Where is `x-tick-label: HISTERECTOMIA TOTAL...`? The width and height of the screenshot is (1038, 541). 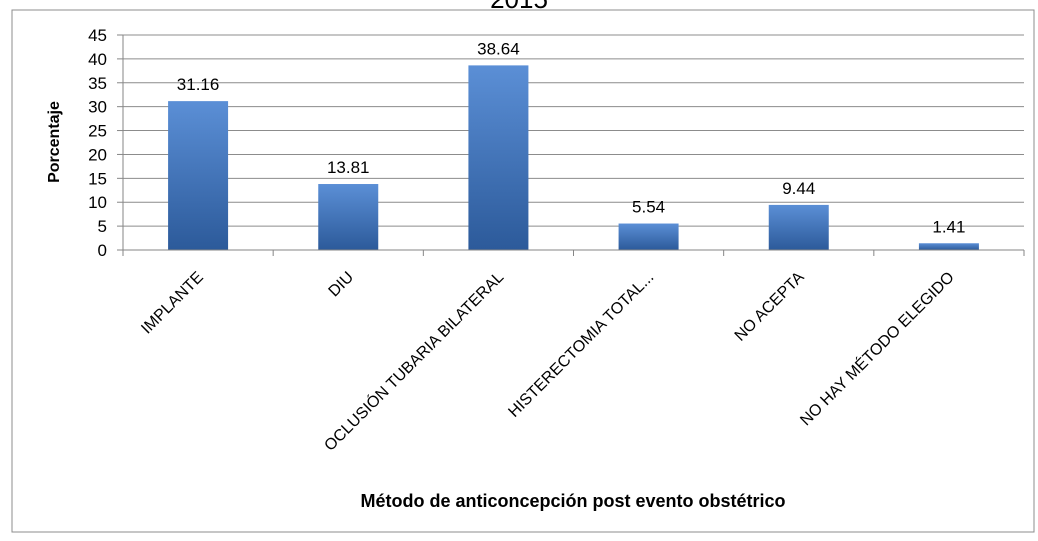
x-tick-label: HISTERECTOMIA TOTAL... is located at coordinates (581, 345).